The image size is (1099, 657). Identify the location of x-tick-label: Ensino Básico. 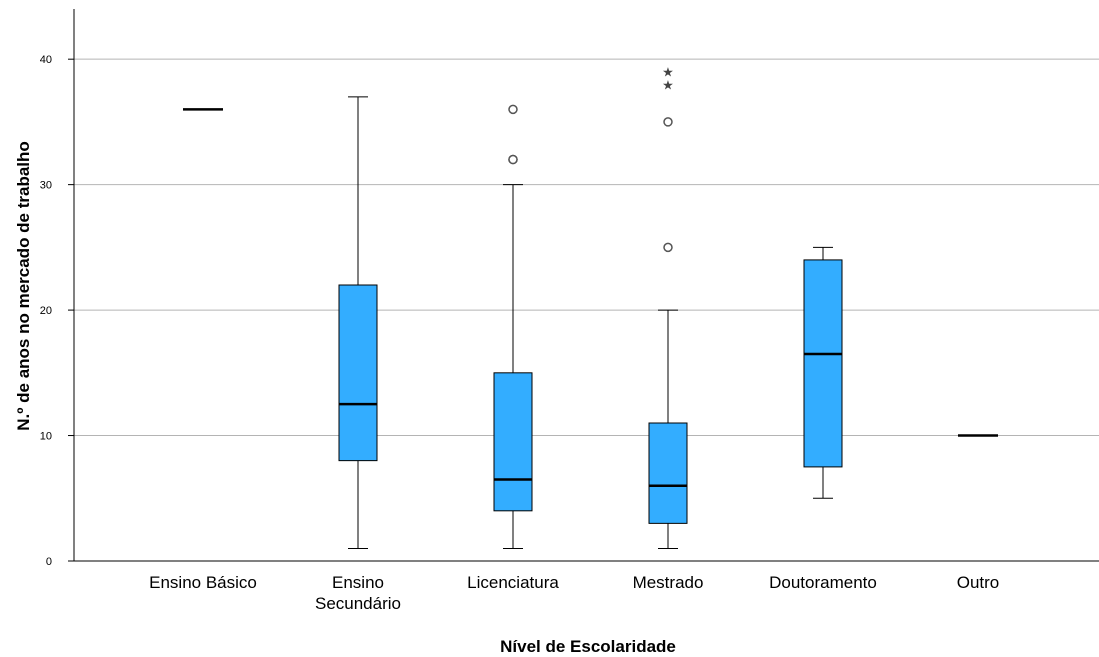
(203, 582).